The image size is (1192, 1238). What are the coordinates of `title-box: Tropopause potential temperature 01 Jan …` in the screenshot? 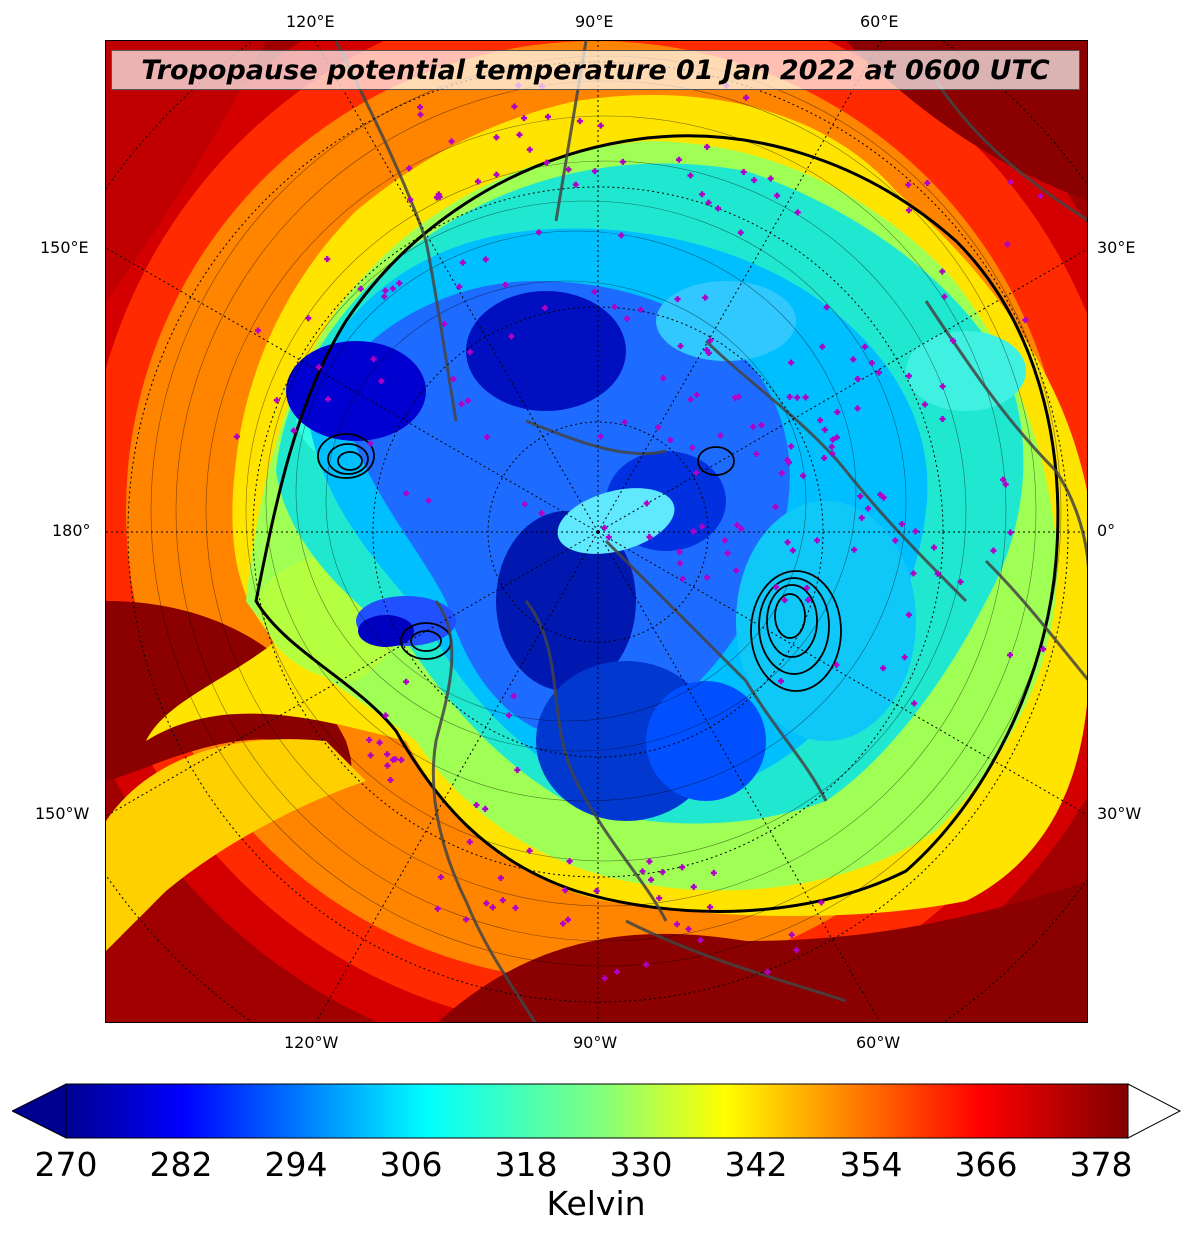 It's located at (595, 70).